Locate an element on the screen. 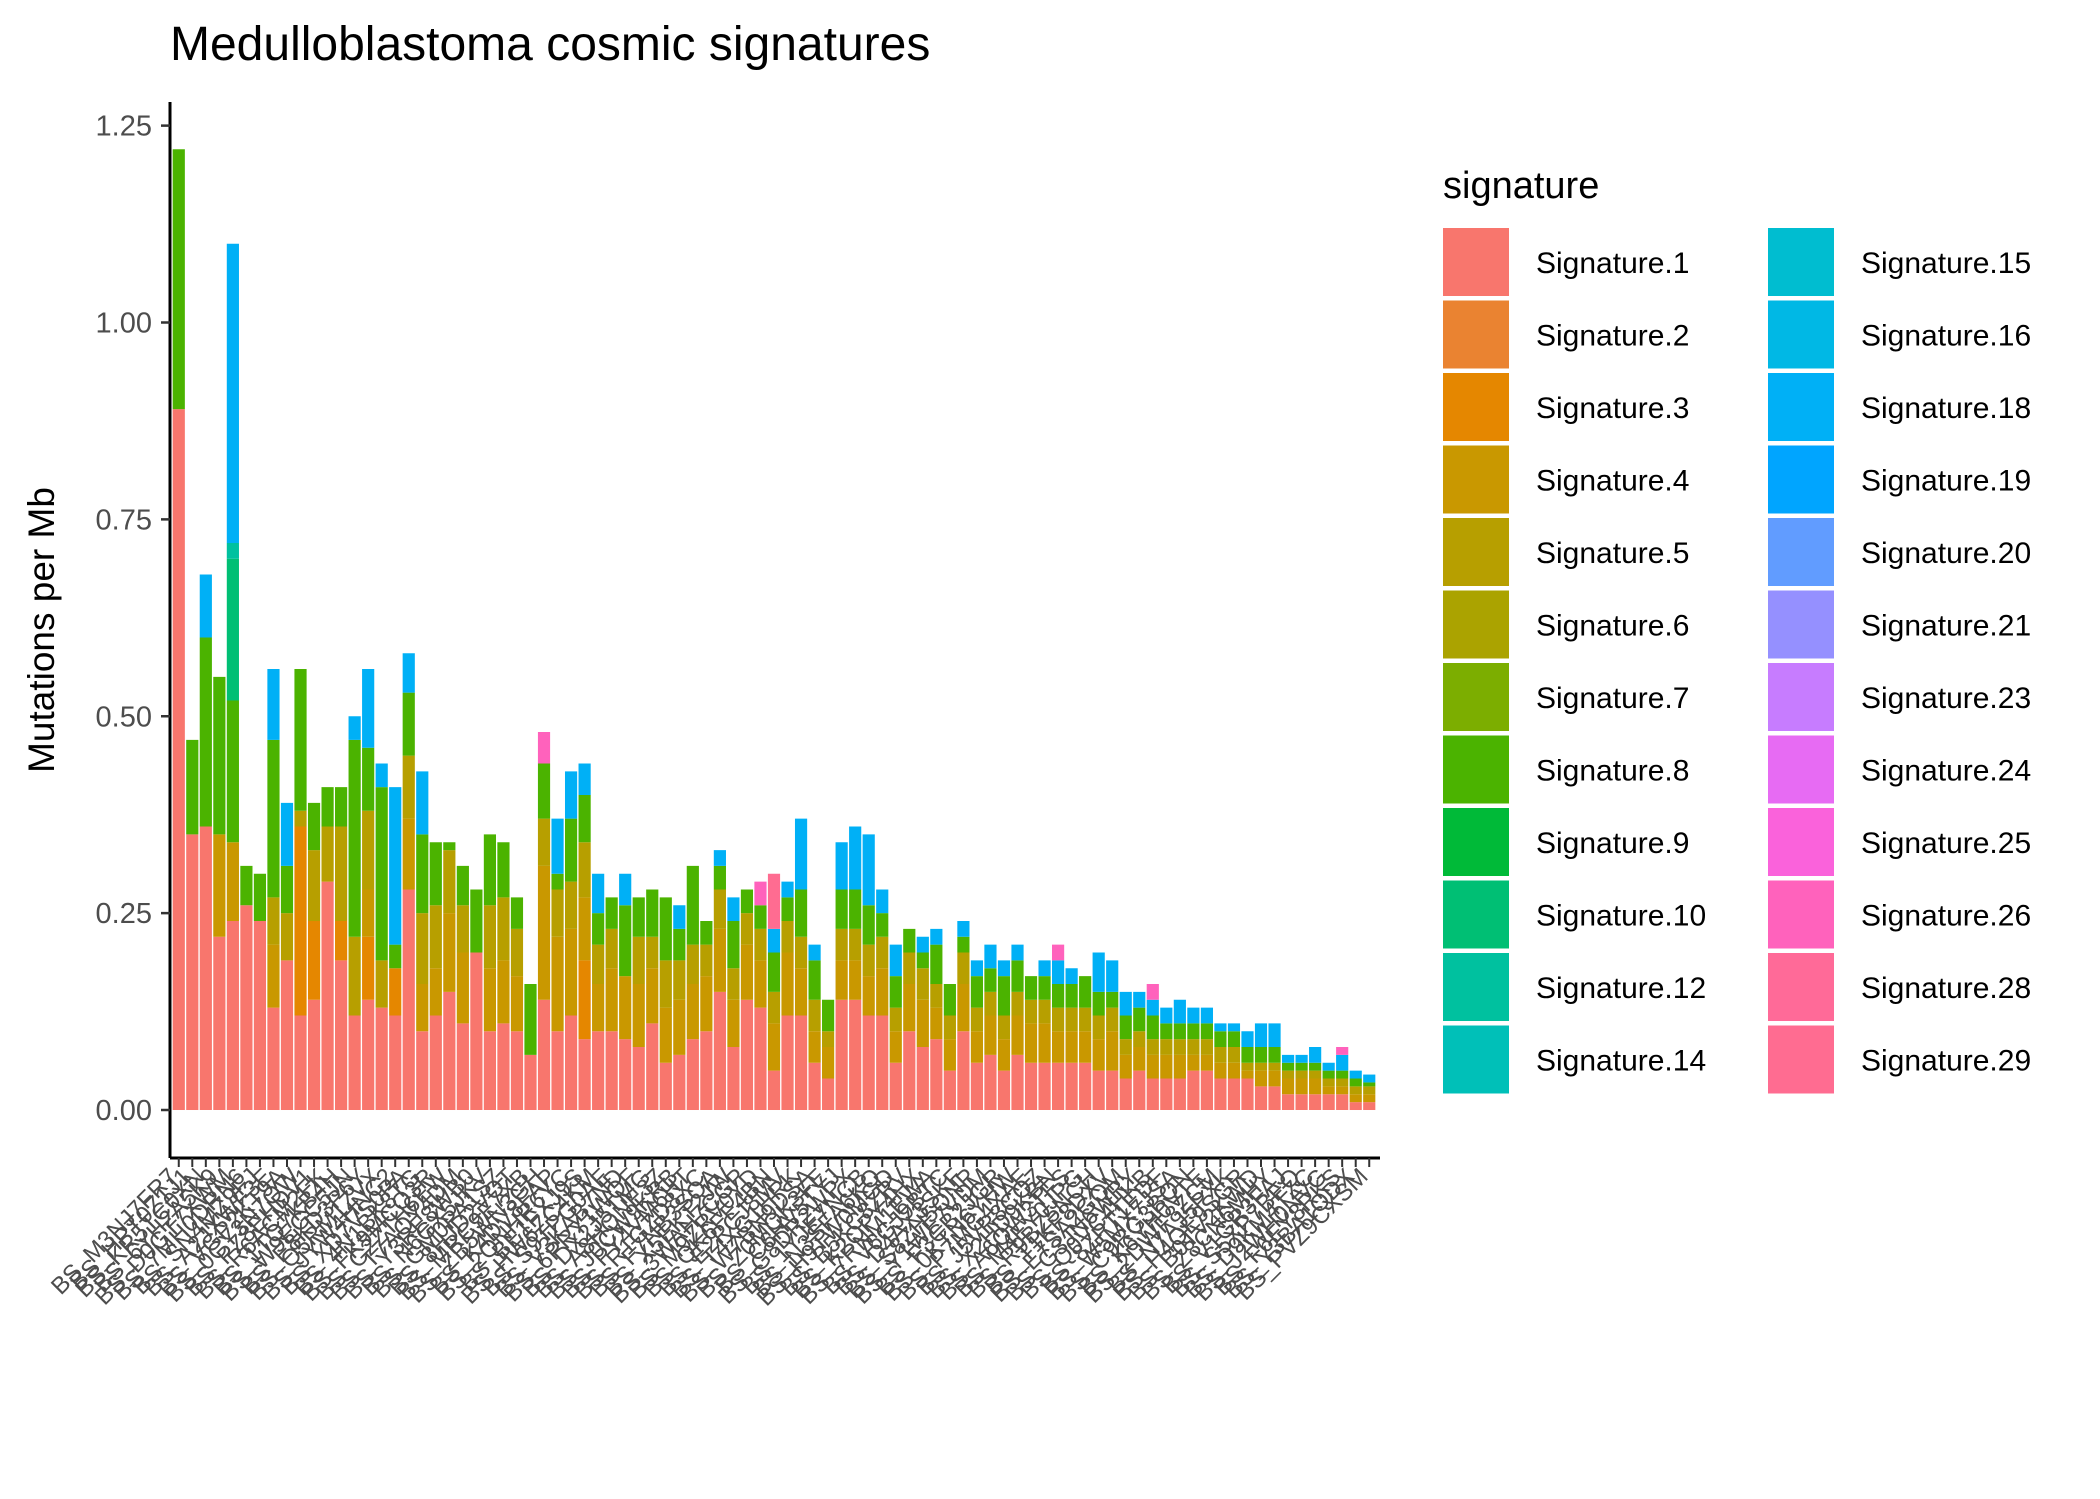  legend-label: Signature.14 is located at coordinates (1621, 1061).